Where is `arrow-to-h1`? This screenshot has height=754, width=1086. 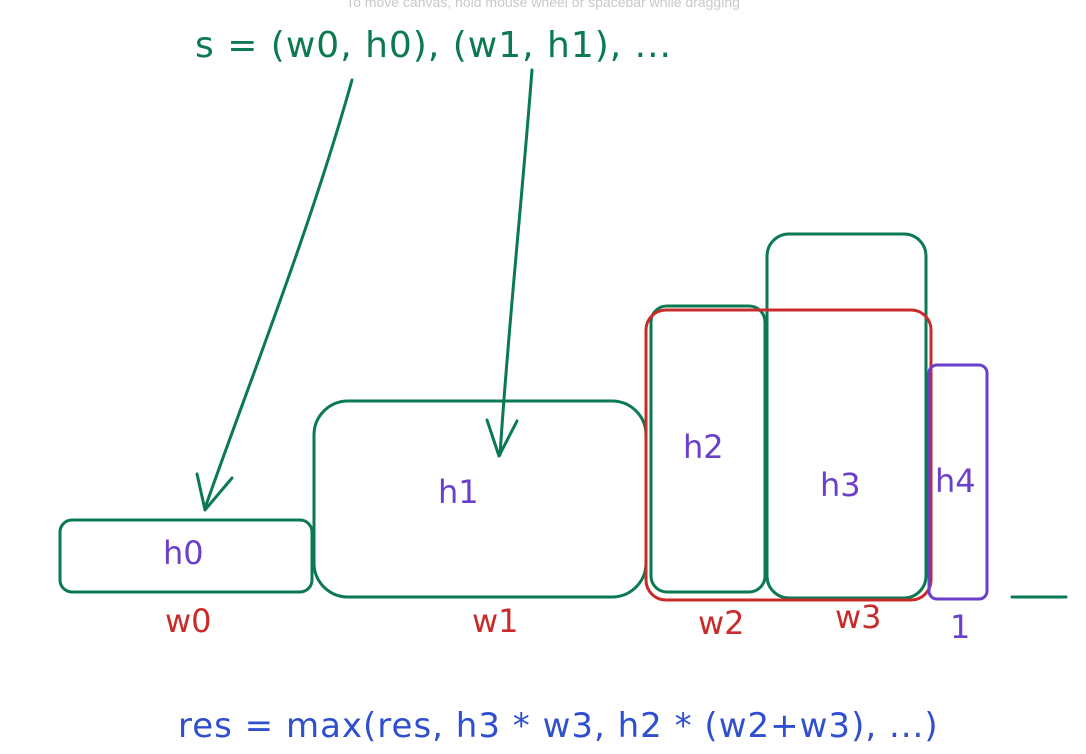
arrow-to-h1 is located at coordinates (509, 263).